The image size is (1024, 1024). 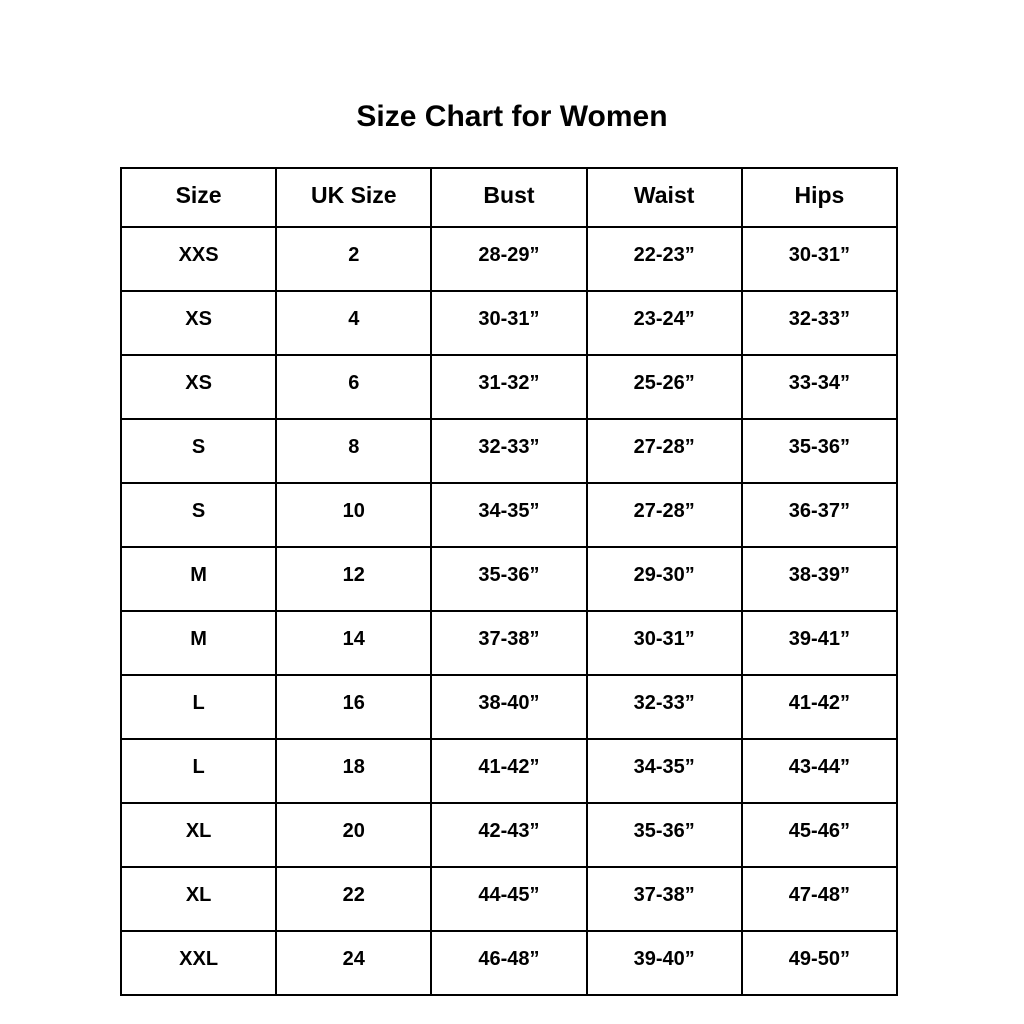 I want to click on cell-uk-size: 24, so click(x=354, y=963).